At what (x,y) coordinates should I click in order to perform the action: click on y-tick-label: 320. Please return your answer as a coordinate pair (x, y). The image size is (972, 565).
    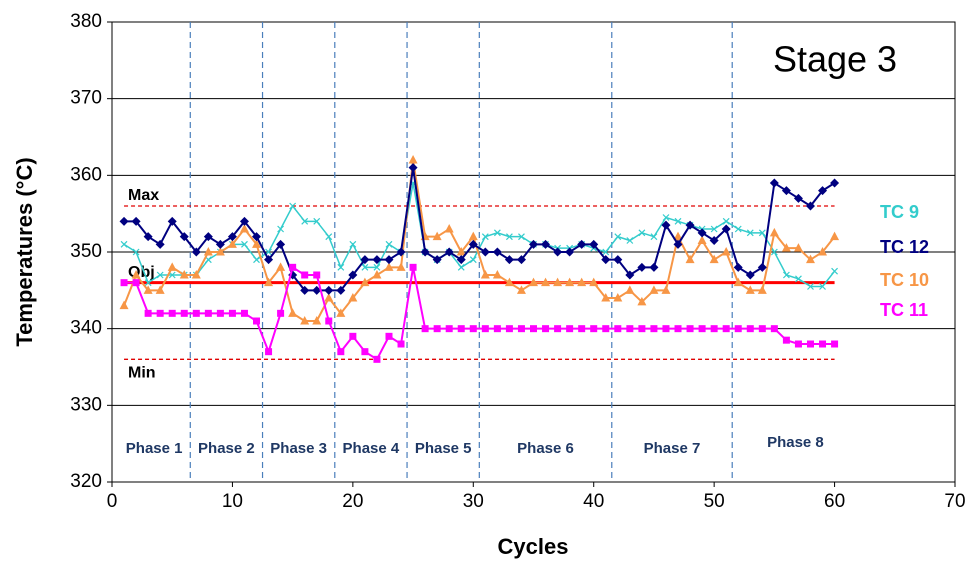
    Looking at the image, I should click on (86, 481).